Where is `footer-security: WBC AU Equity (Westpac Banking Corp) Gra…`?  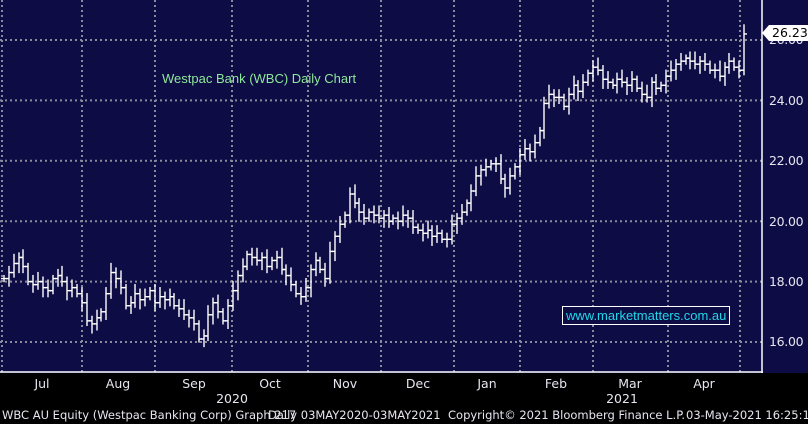
footer-security: WBC AU Equity (Westpac Banking Corp) Gra… is located at coordinates (149, 415).